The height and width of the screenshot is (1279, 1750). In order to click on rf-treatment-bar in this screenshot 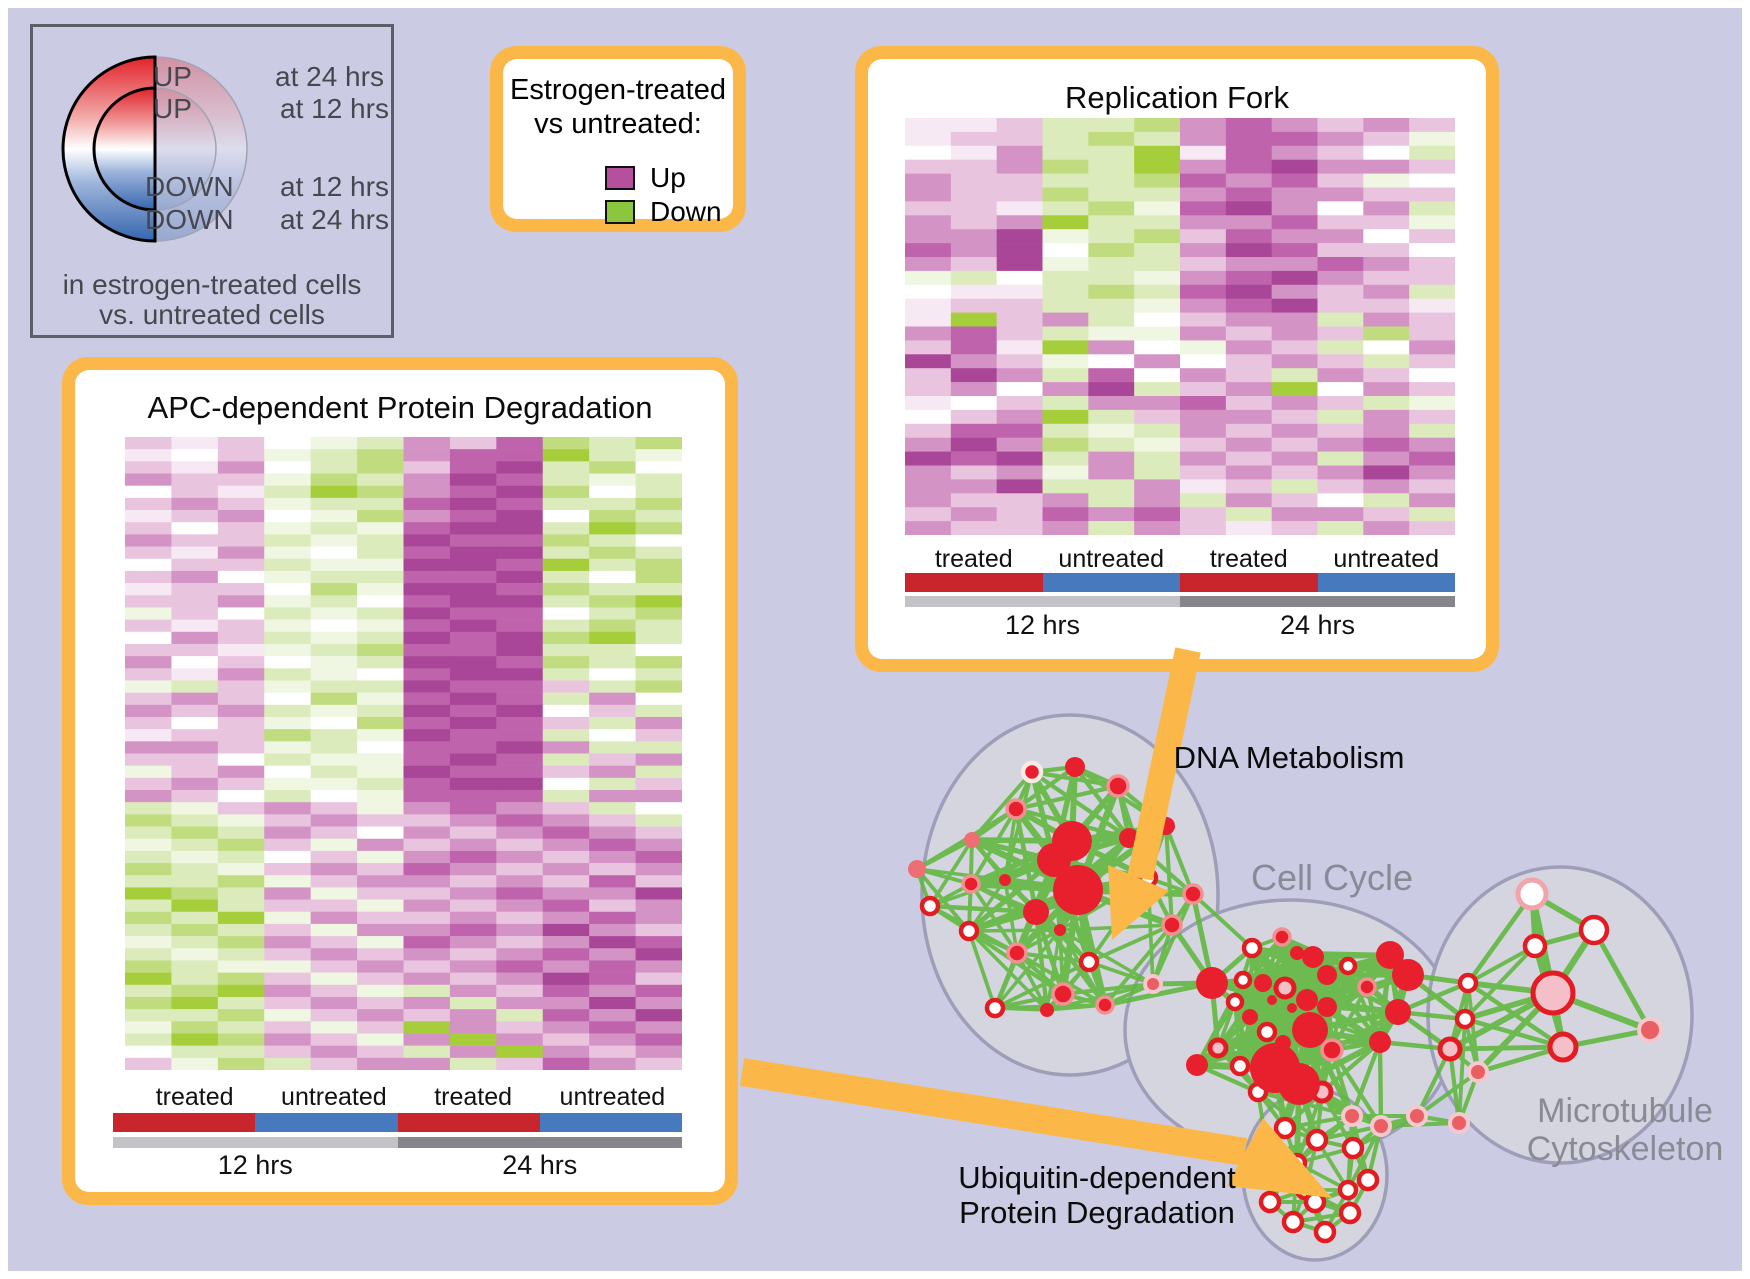, I will do `click(1180, 582)`.